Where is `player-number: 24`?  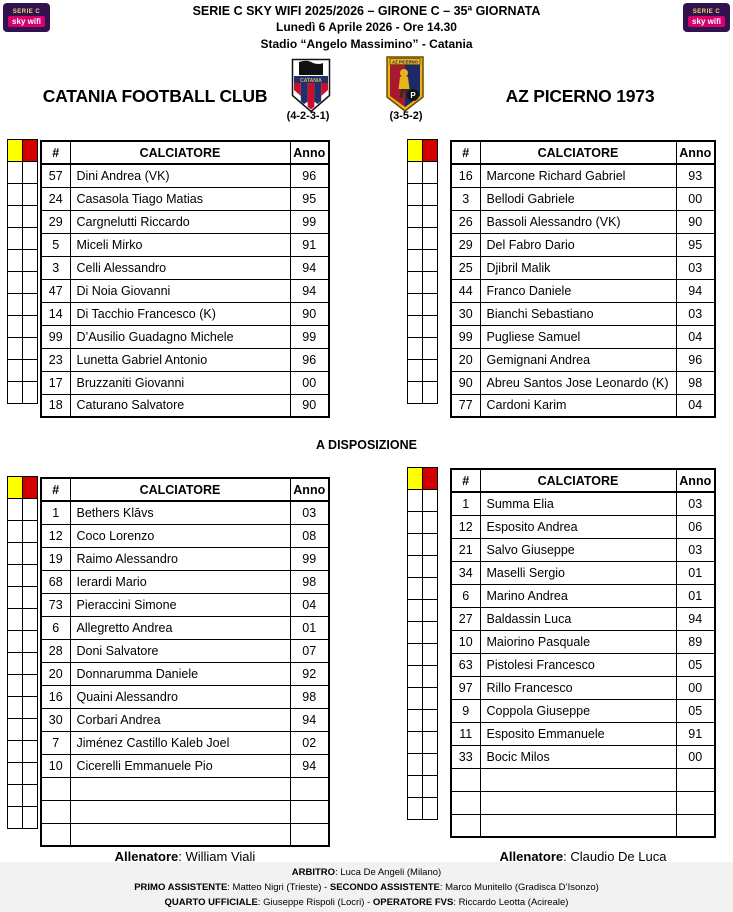
player-number: 24 is located at coordinates (55, 198).